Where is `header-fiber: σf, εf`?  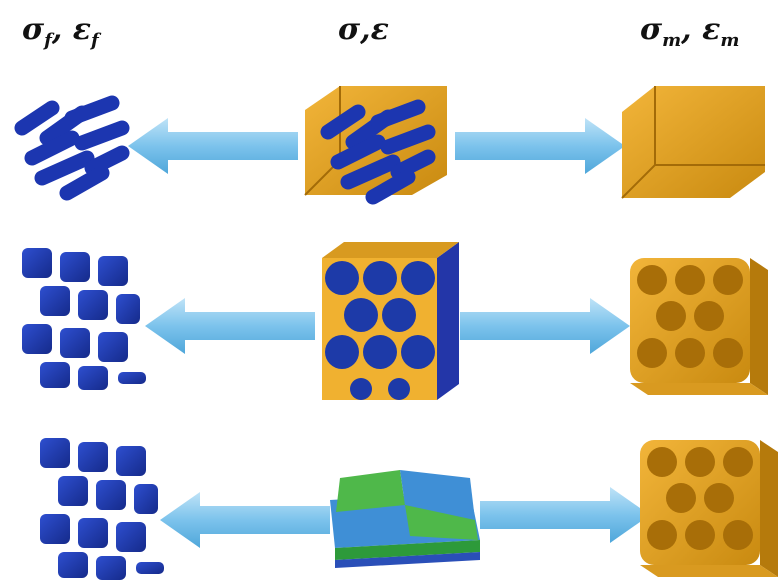
header-fiber: σf, εf is located at coordinates (60, 31).